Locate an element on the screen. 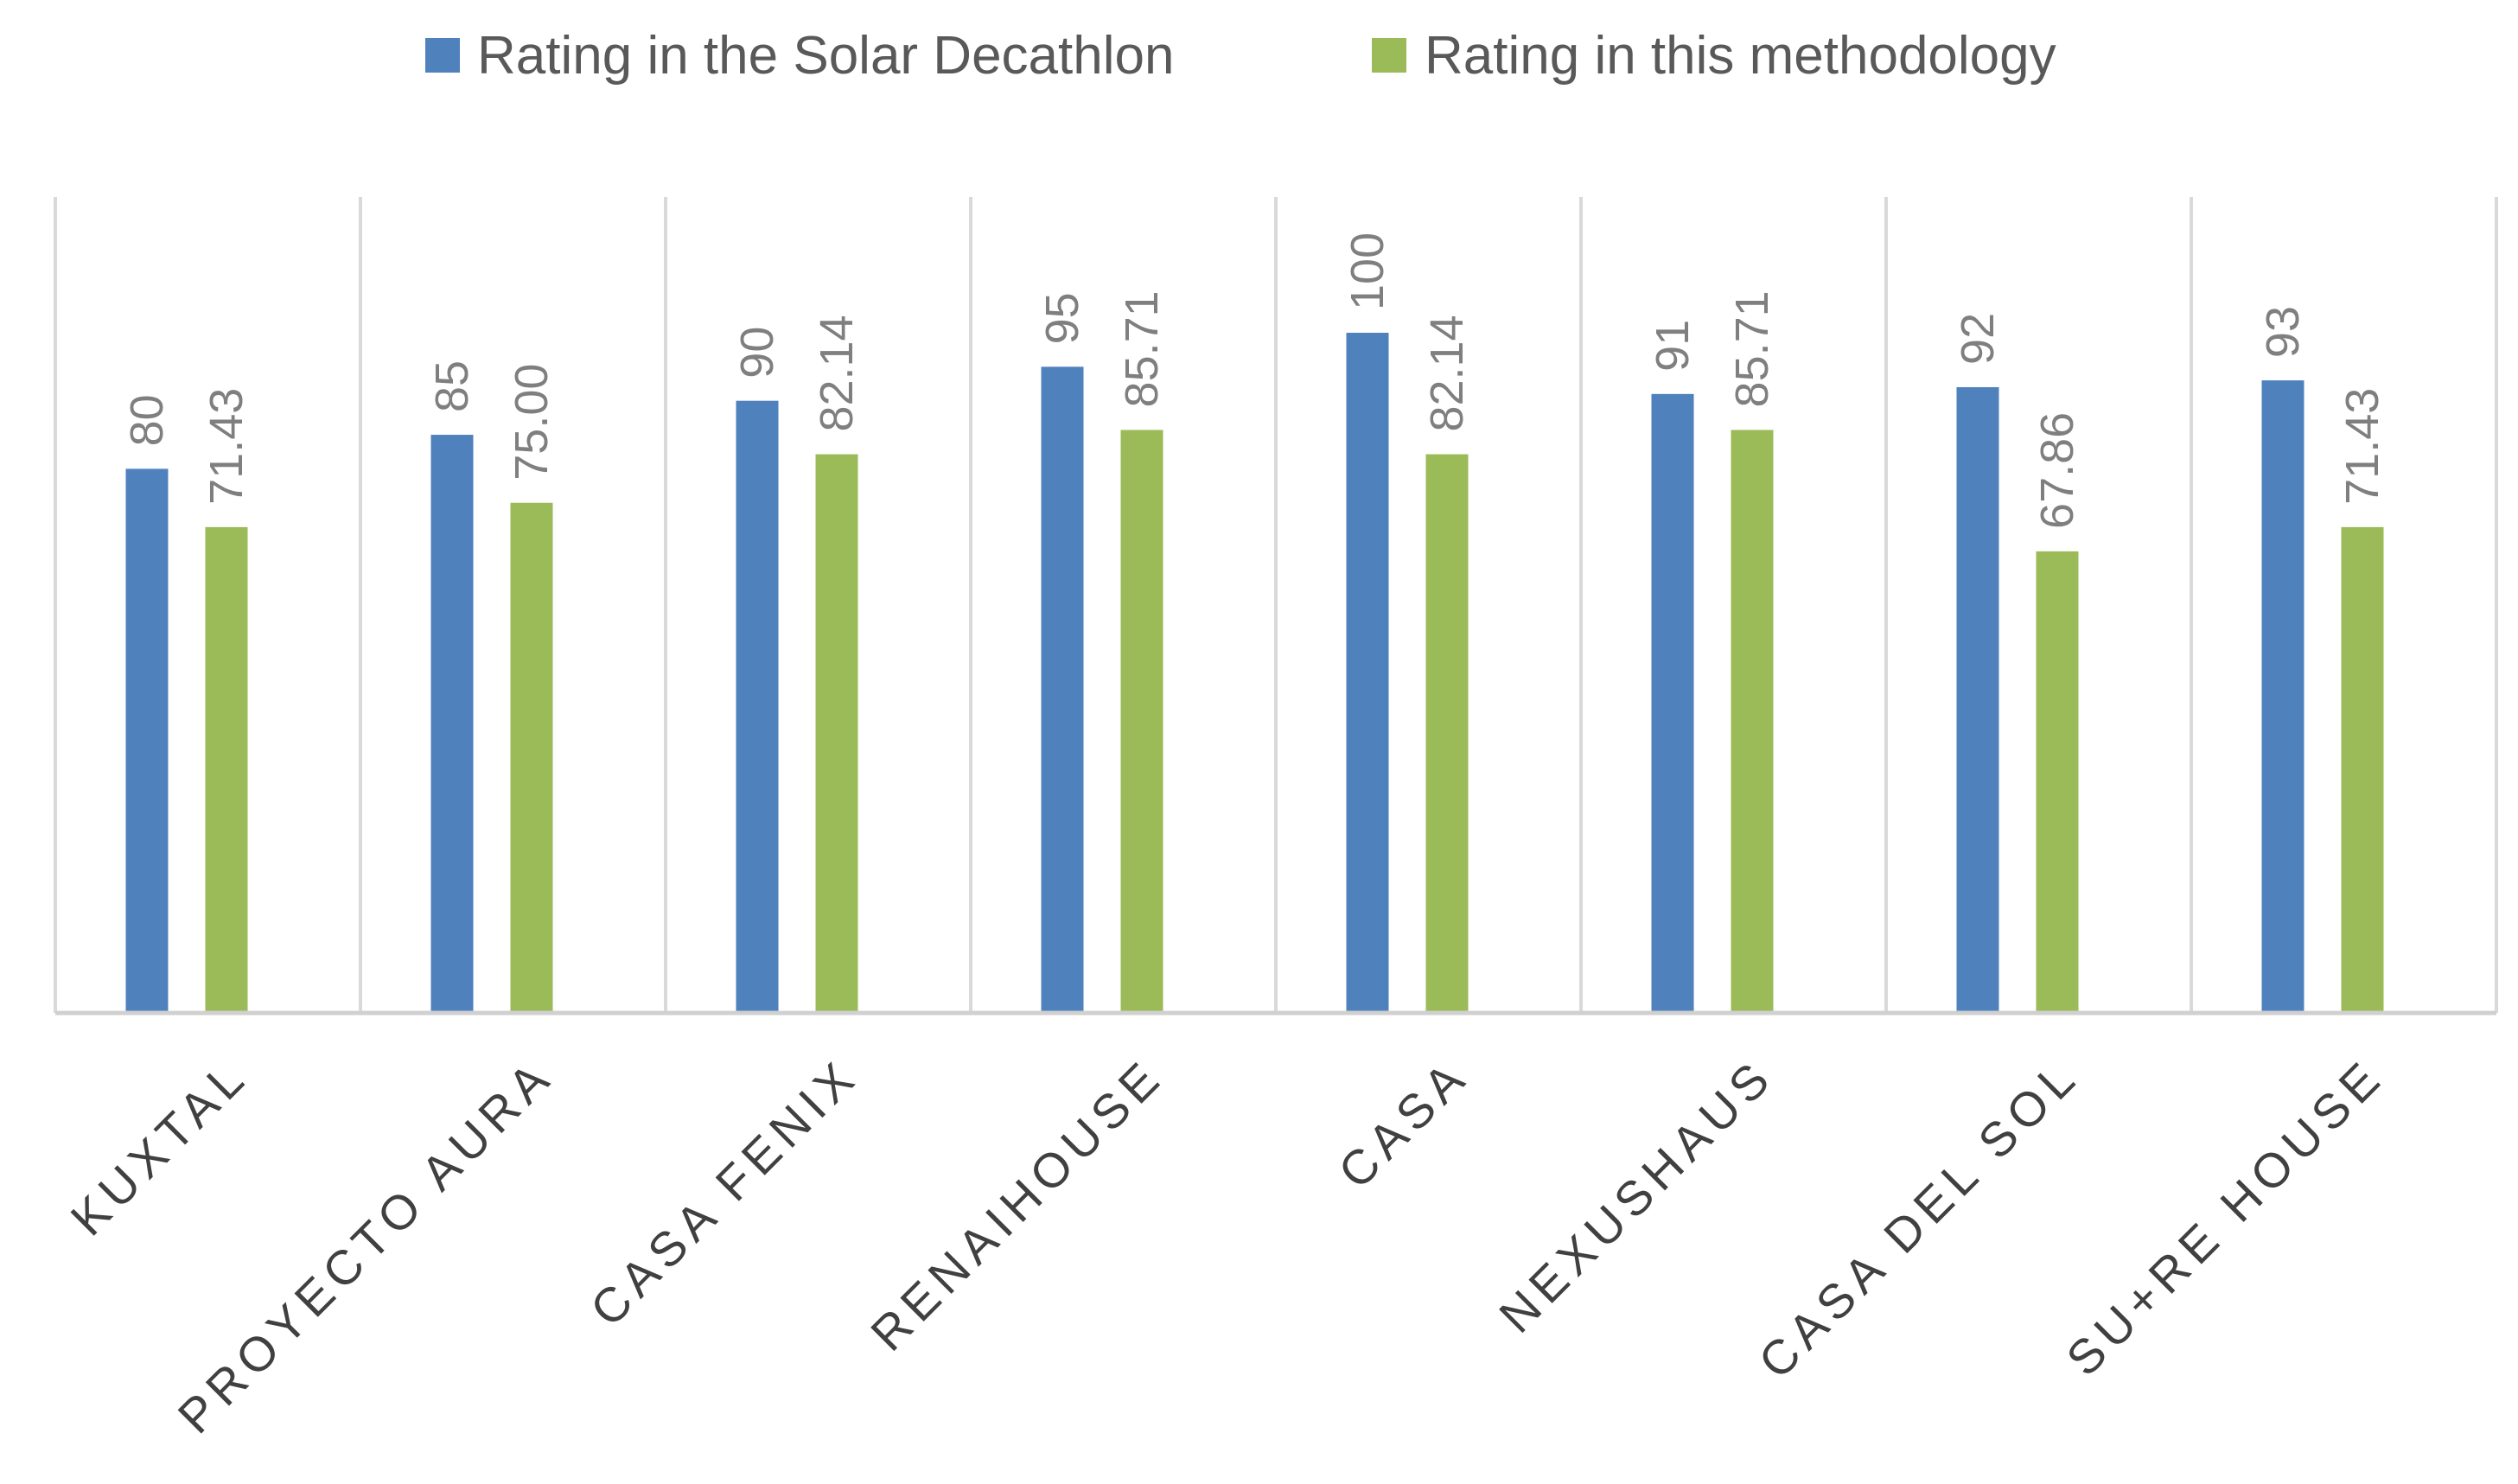  data-label: 85 is located at coordinates (452, 386).